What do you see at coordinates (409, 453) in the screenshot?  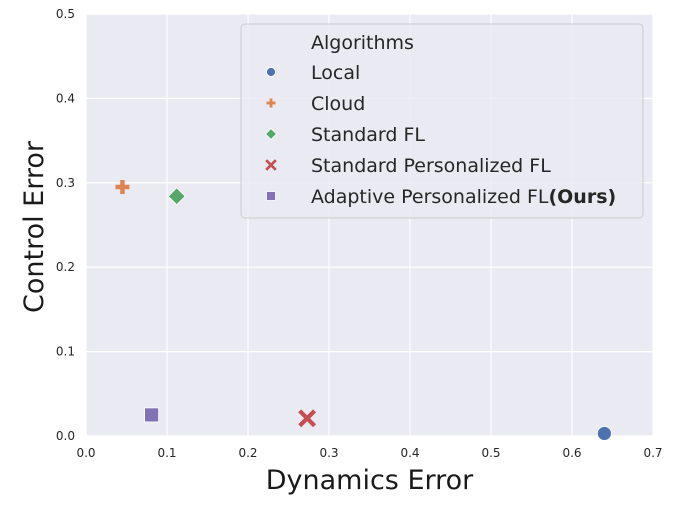 I see `x-tick-label: 0.4` at bounding box center [409, 453].